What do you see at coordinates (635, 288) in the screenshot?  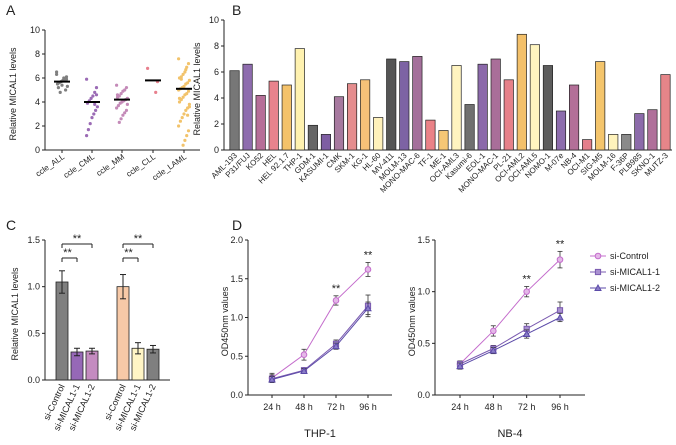 I see `legend-label: si-MICAL1-2` at bounding box center [635, 288].